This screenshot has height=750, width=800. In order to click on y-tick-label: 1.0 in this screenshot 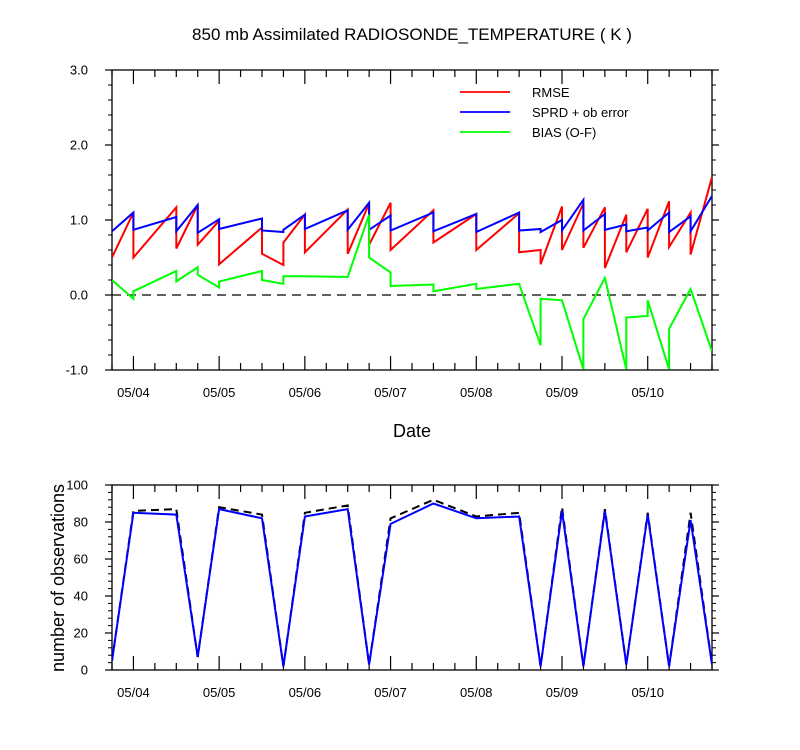, I will do `click(79, 220)`.